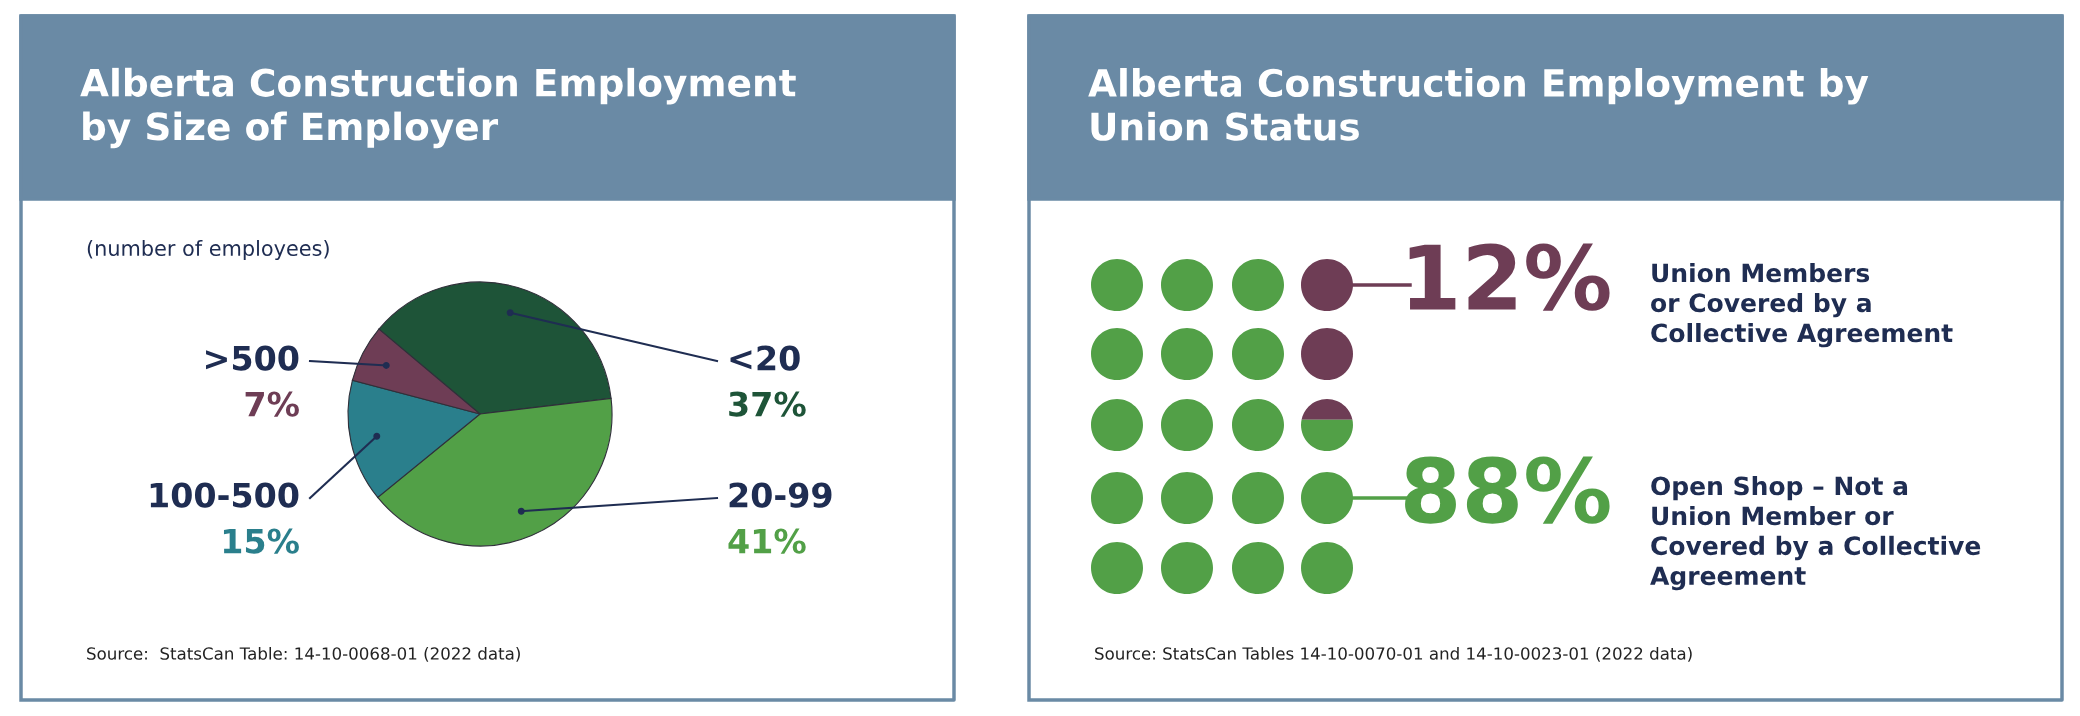  I want to click on chart-subtitle: (number of employees), so click(208, 250).